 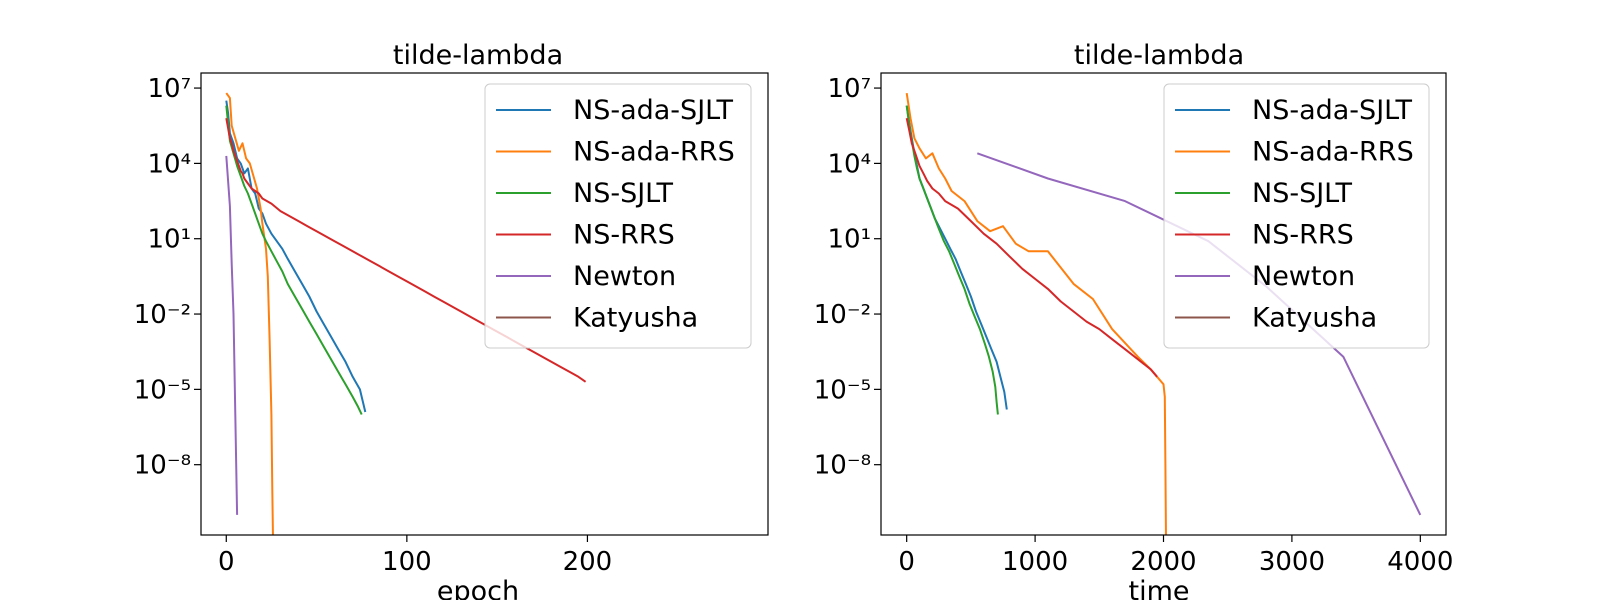 What do you see at coordinates (478, 588) in the screenshot?
I see `x-axis-label: epoch` at bounding box center [478, 588].